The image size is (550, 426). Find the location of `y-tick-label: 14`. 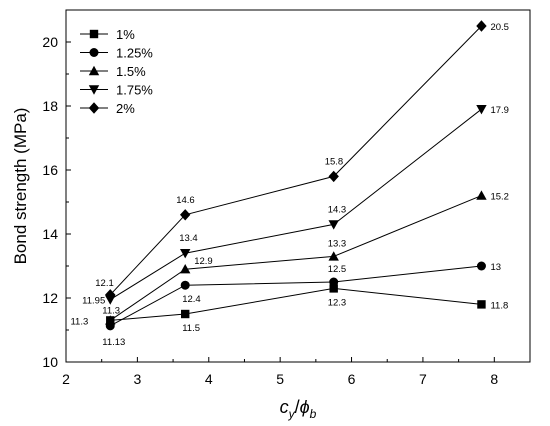

y-tick-label: 14 is located at coordinates (50, 234).